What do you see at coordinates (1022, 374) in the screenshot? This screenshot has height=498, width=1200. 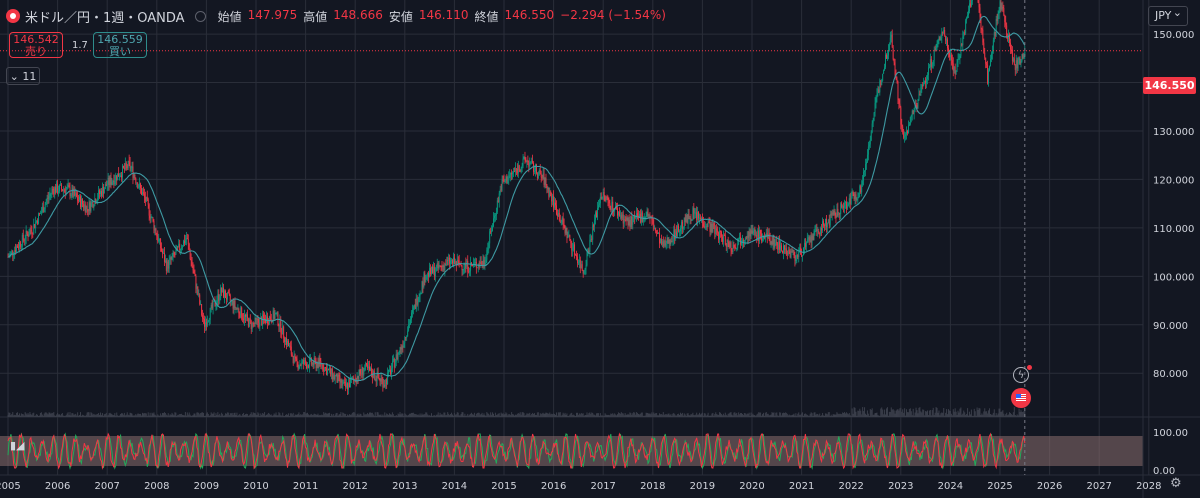 I see `trade-event-icon: ϟ` at bounding box center [1022, 374].